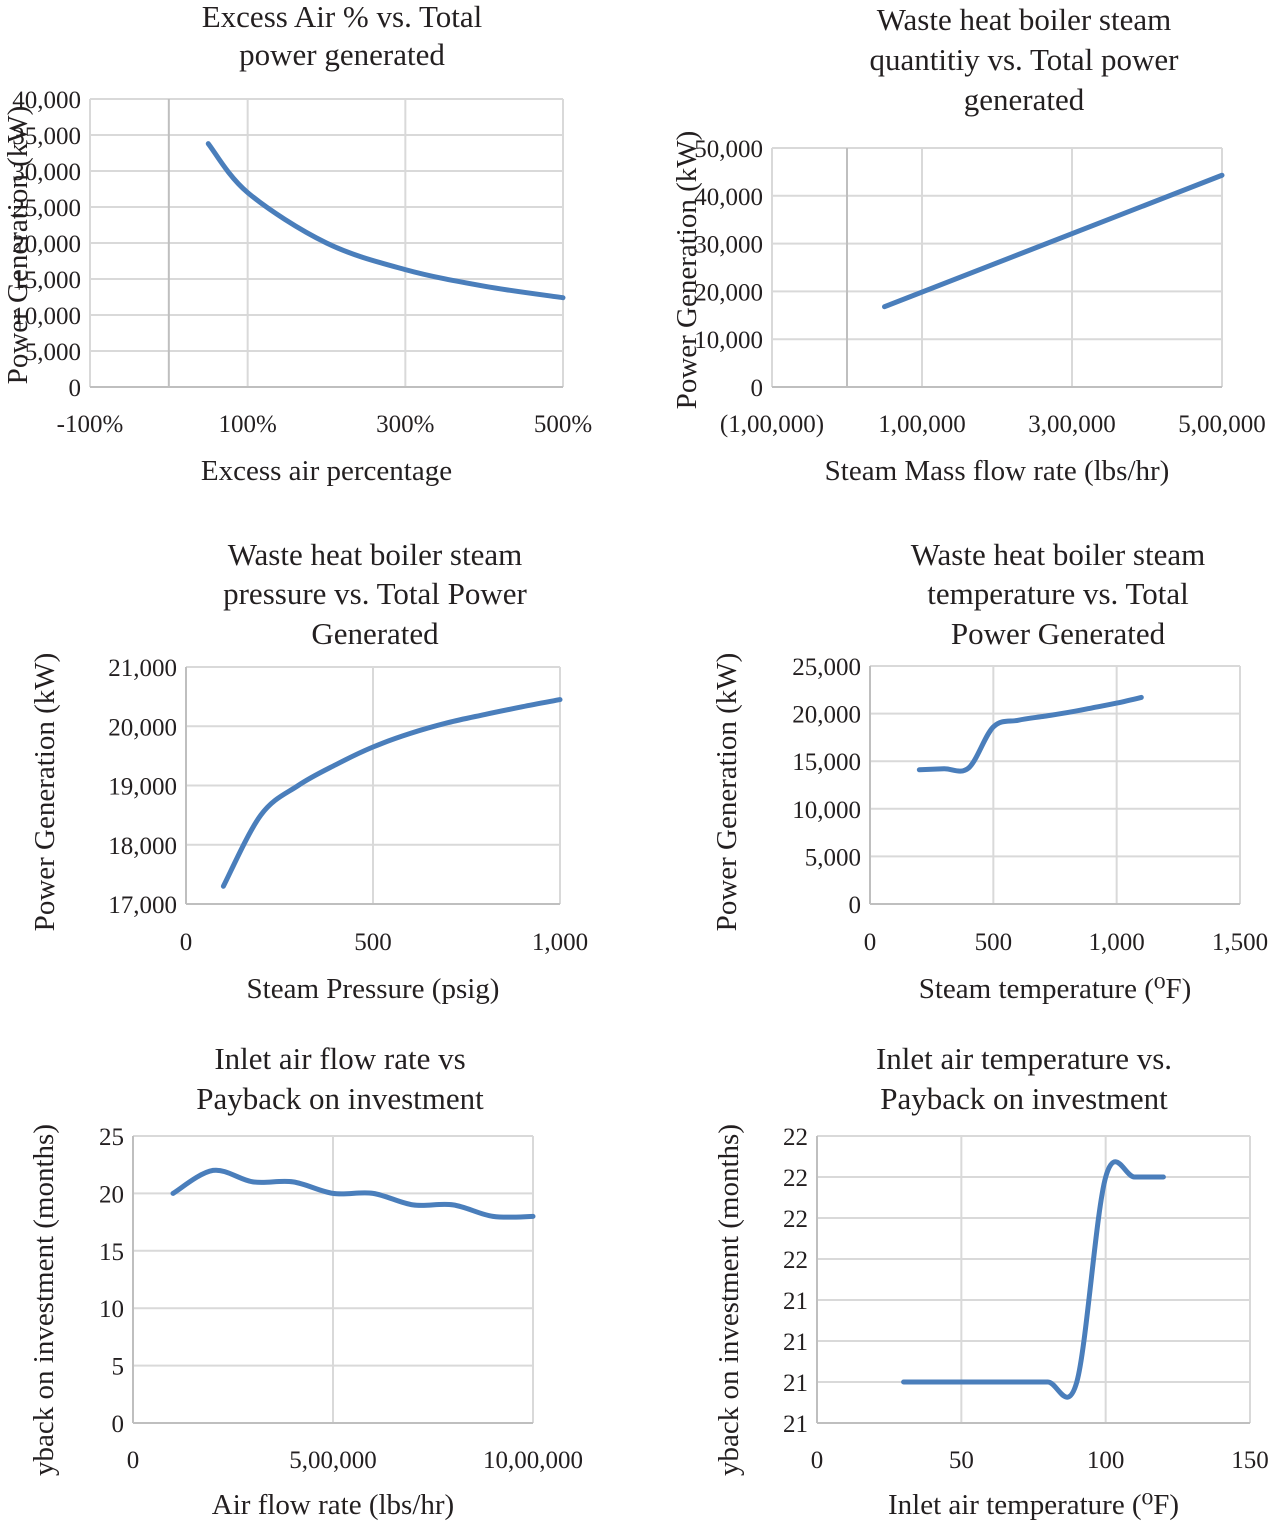  I want to click on x-axis-title: Inlet air temperature (⁰F), so click(1033, 1505).